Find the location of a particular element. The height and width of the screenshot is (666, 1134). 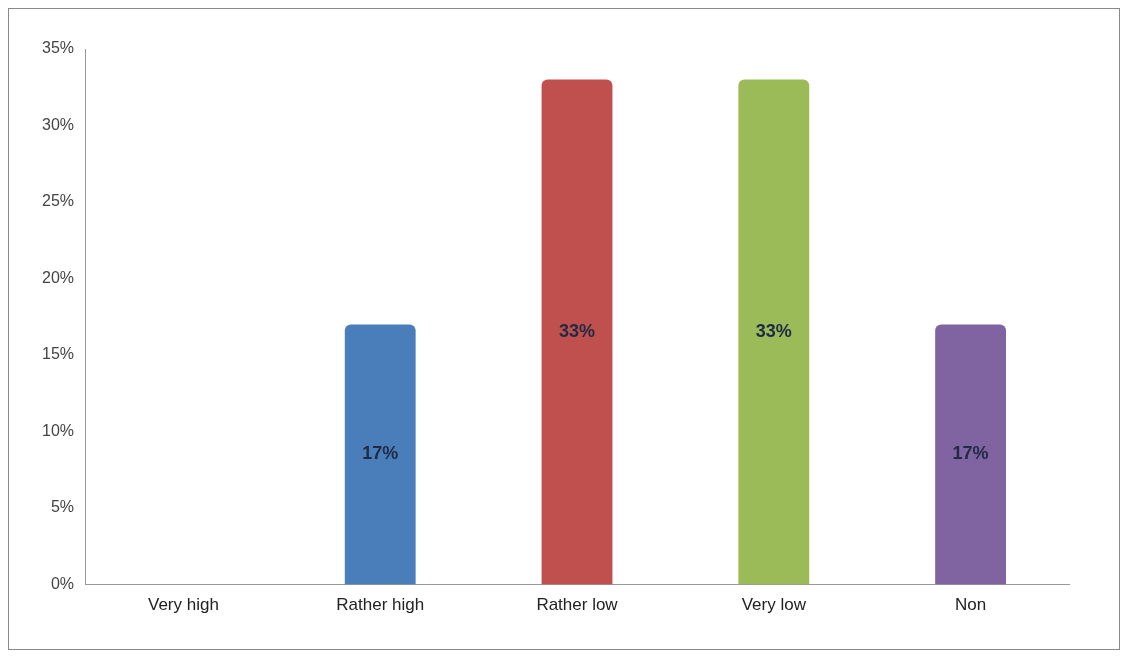

x-tick-label: Very low is located at coordinates (774, 605).